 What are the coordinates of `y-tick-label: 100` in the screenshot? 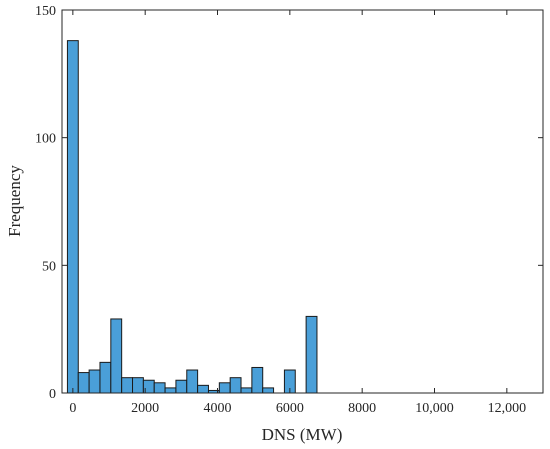 It's located at (45, 139).